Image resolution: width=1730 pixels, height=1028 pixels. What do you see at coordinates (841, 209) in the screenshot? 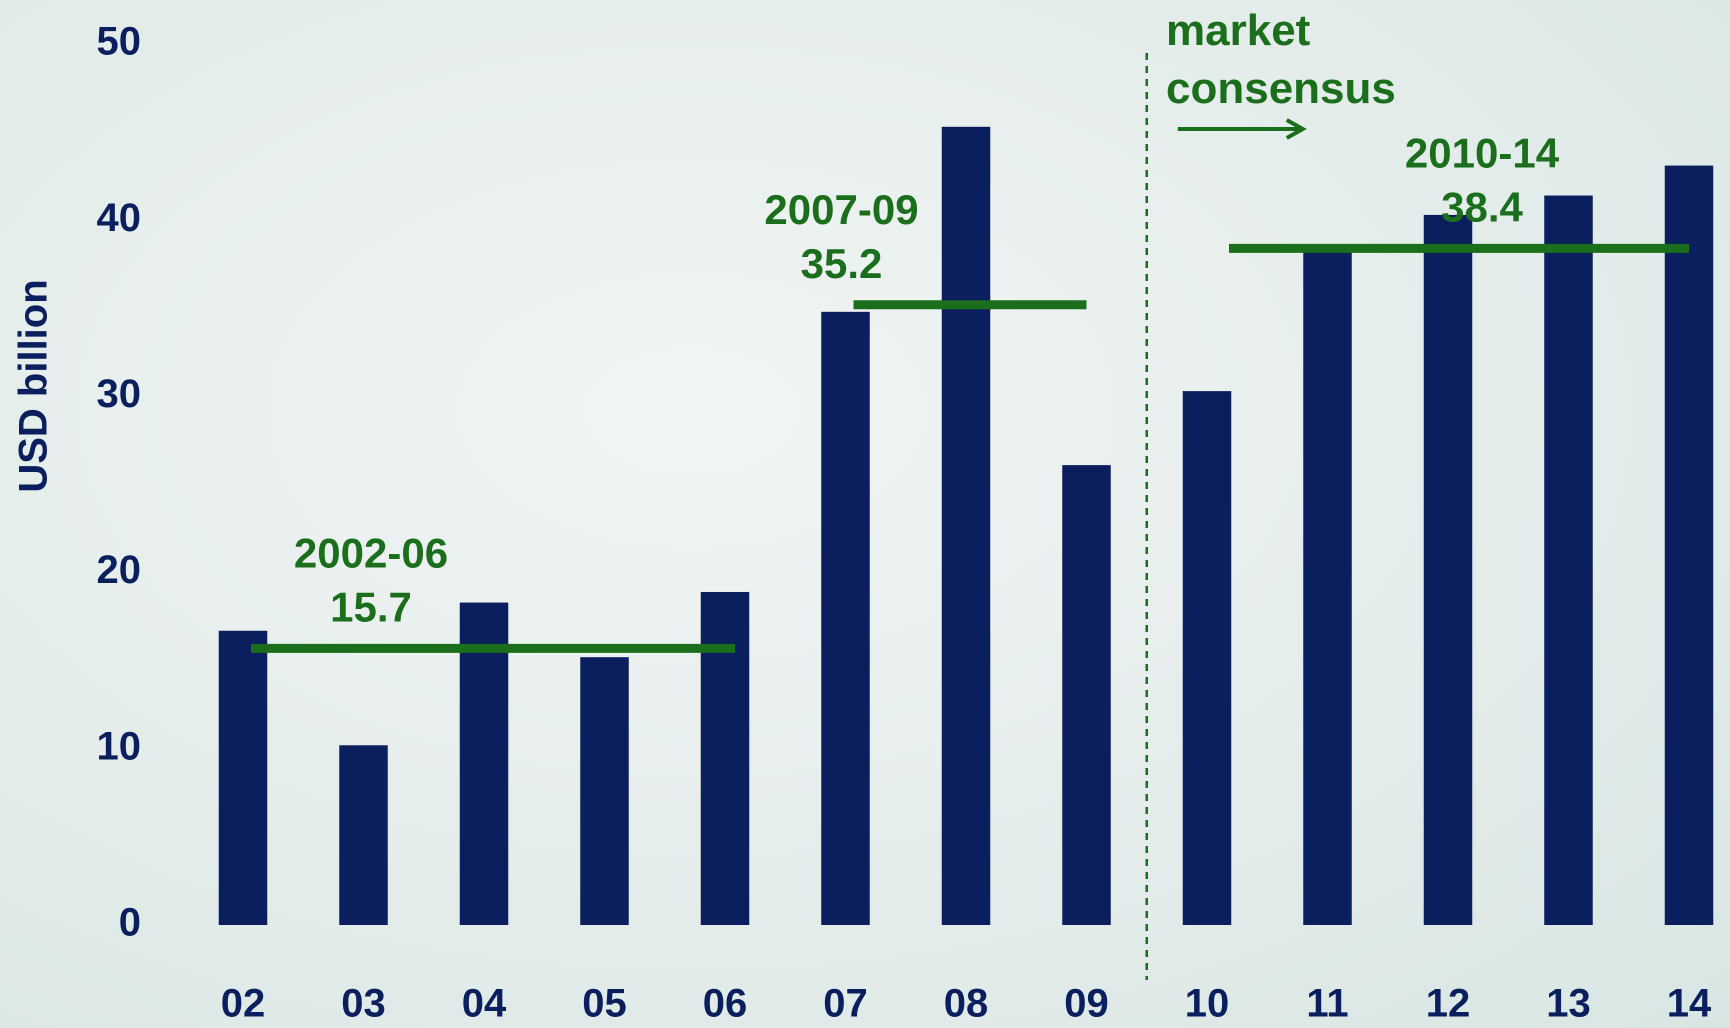
I see `average-period: 2007-09` at bounding box center [841, 209].